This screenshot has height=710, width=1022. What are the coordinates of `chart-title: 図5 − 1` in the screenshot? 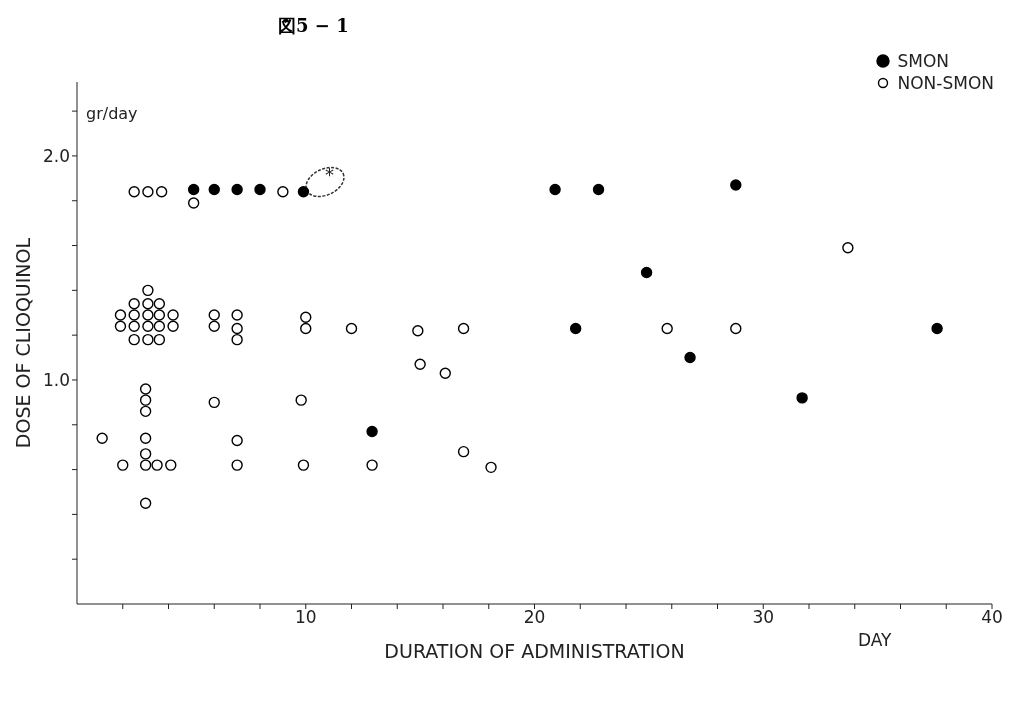 It's located at (313, 26).